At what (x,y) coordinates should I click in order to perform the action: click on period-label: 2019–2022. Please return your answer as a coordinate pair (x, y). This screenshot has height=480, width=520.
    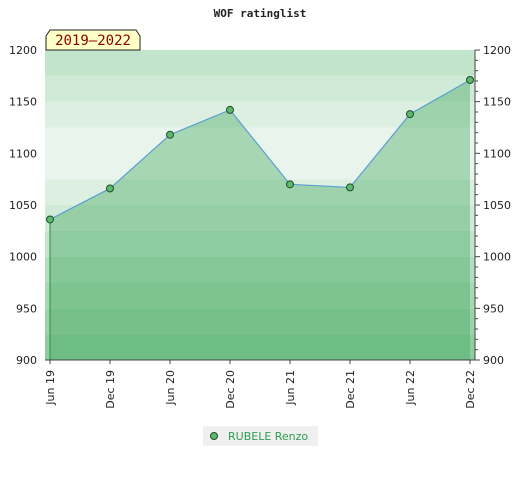
    Looking at the image, I should click on (93, 41).